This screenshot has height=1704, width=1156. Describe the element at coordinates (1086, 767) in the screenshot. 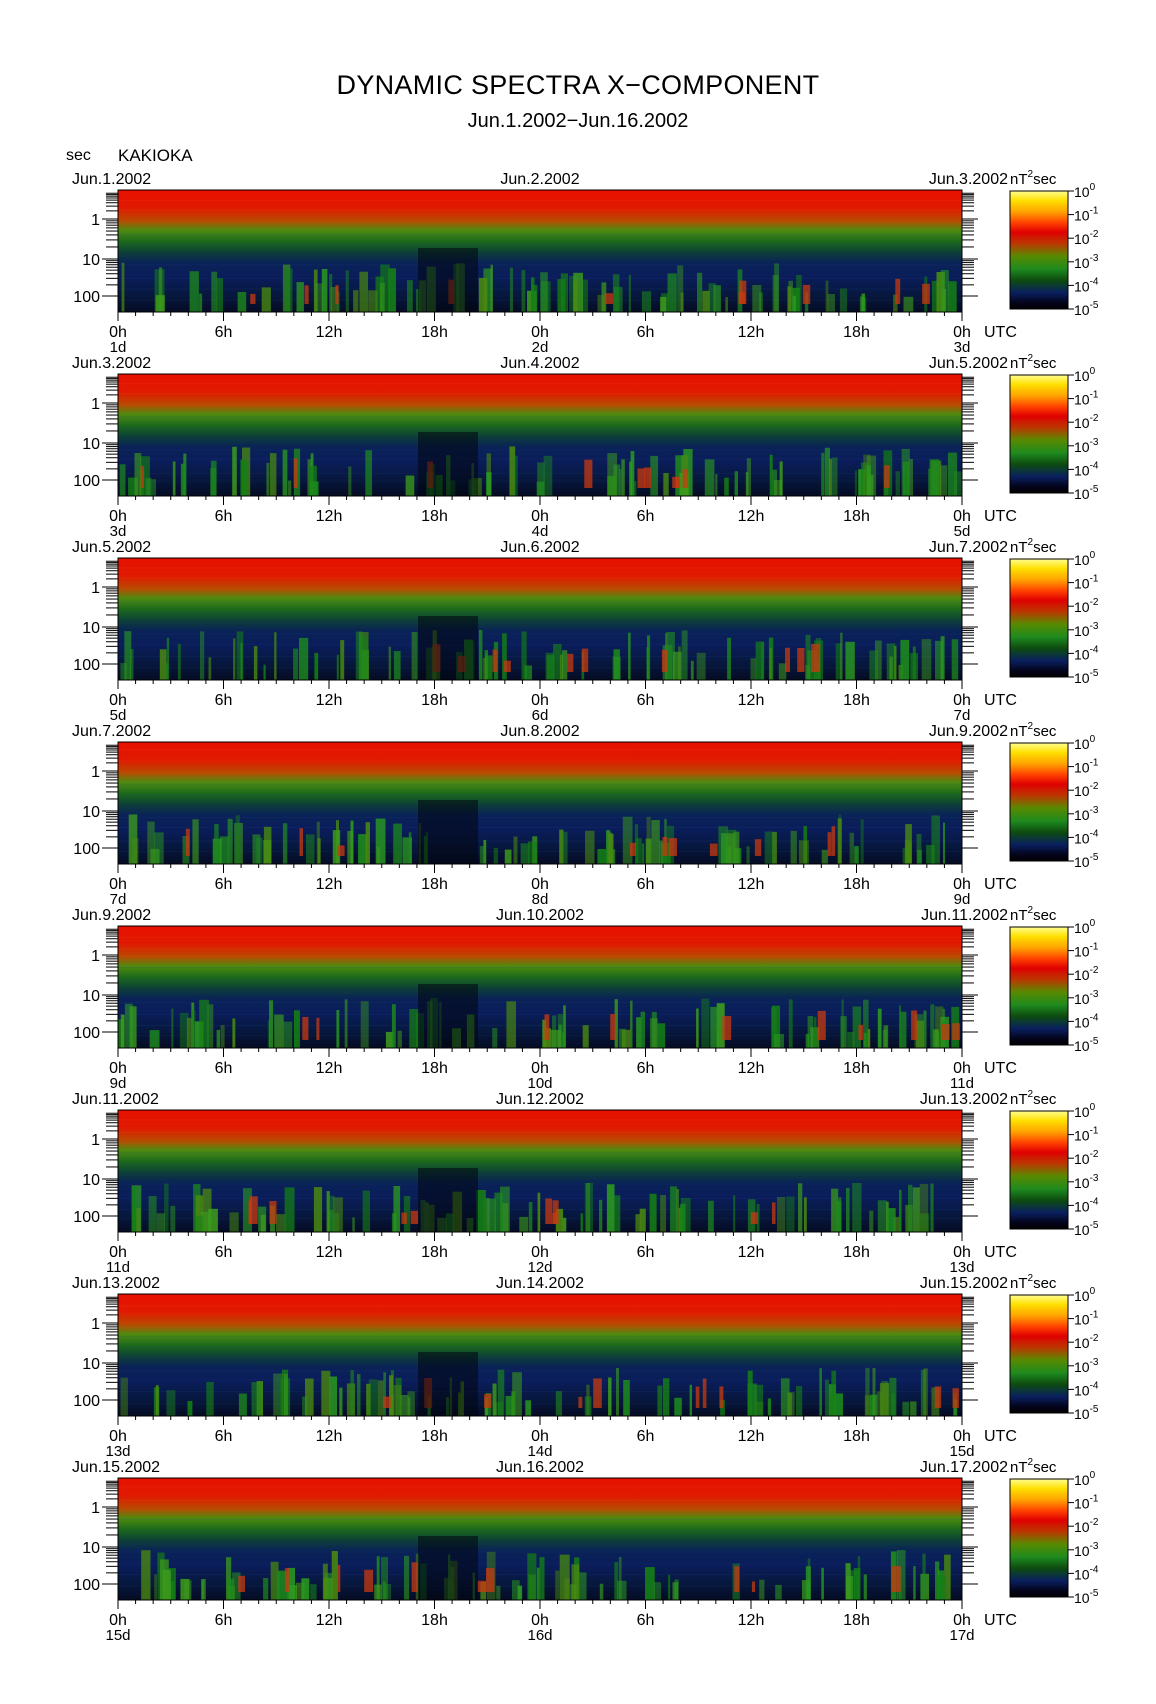

I see `colorbar-label: 10⁻¹` at that location.